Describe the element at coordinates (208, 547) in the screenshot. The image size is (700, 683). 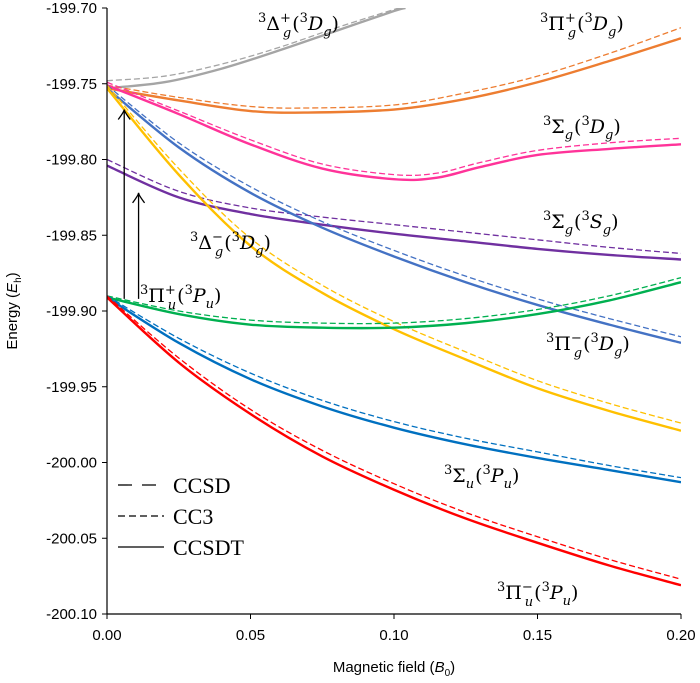
I see `legend-label: CCSDT` at that location.